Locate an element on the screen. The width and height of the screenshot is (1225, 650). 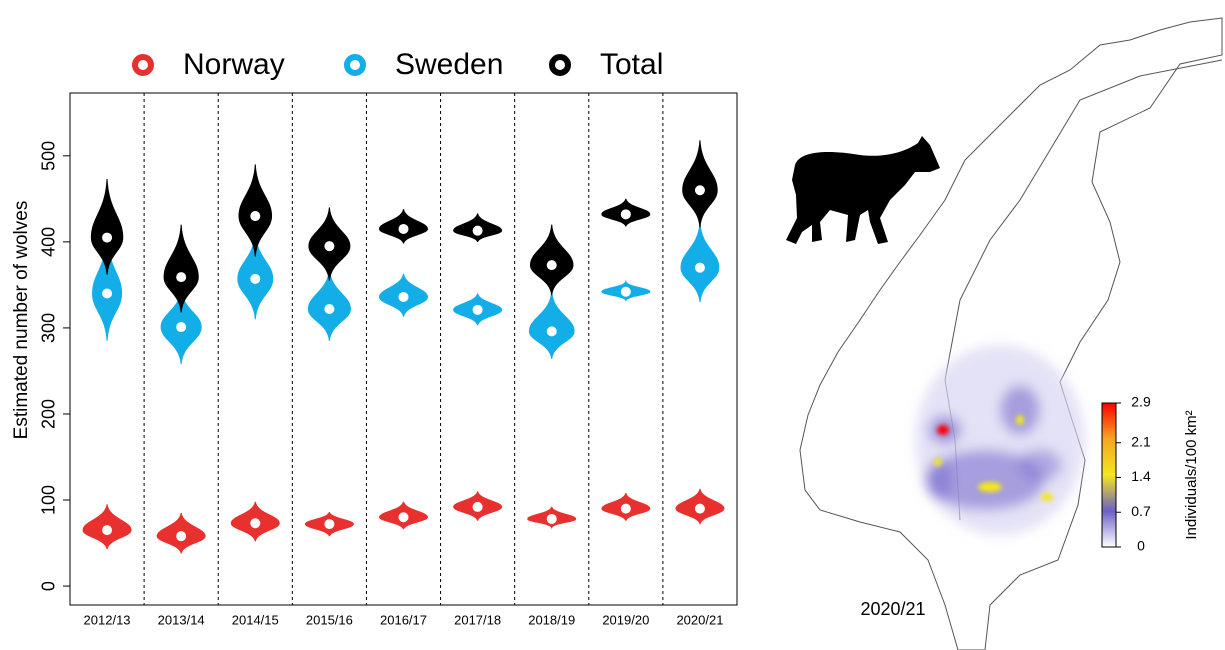
y-axis-label: Estimated number of wolves is located at coordinates (21, 320).